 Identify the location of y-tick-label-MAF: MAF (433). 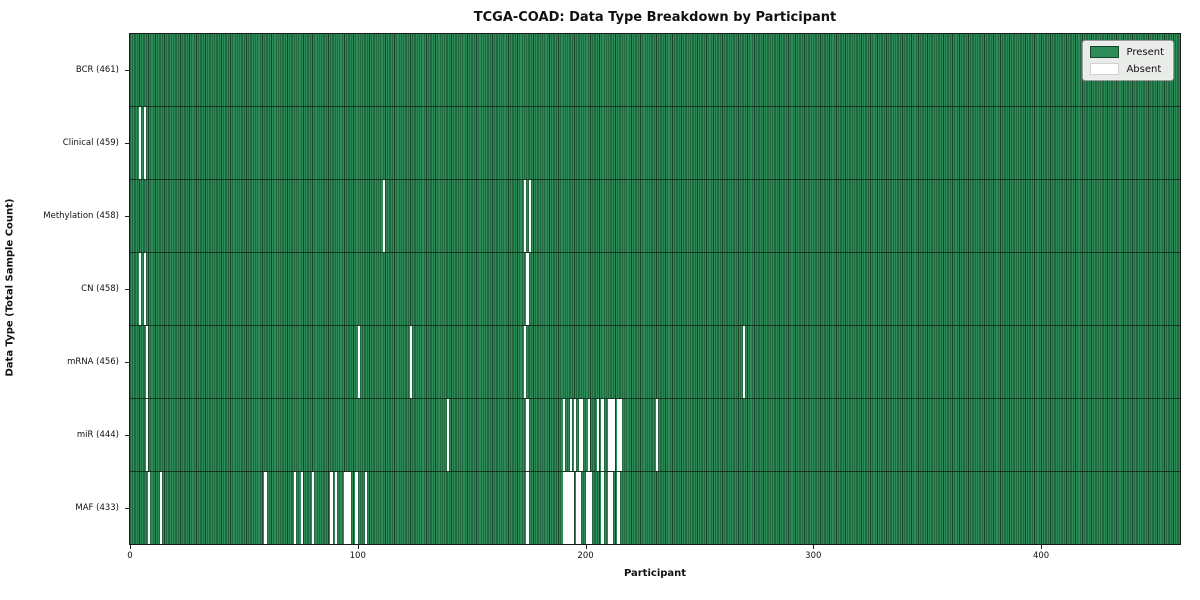
(97, 508).